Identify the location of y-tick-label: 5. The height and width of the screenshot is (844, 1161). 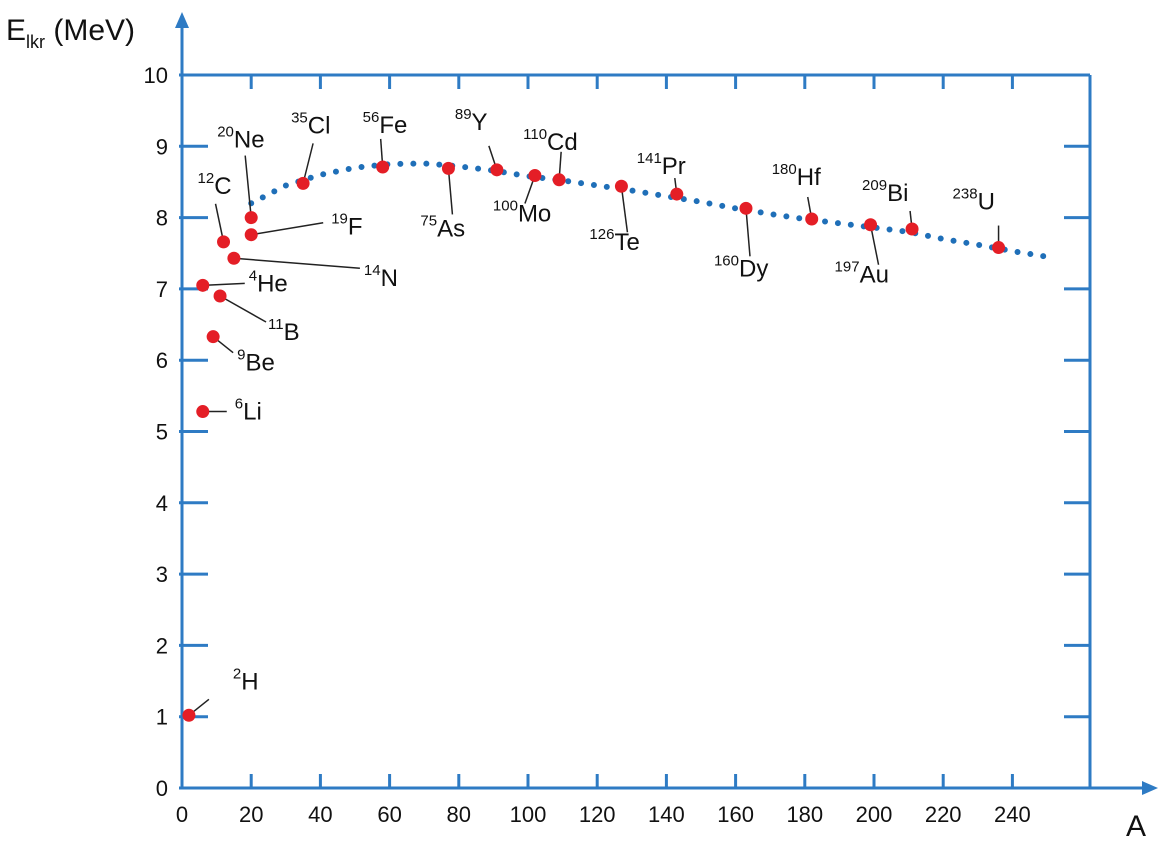
(162, 432).